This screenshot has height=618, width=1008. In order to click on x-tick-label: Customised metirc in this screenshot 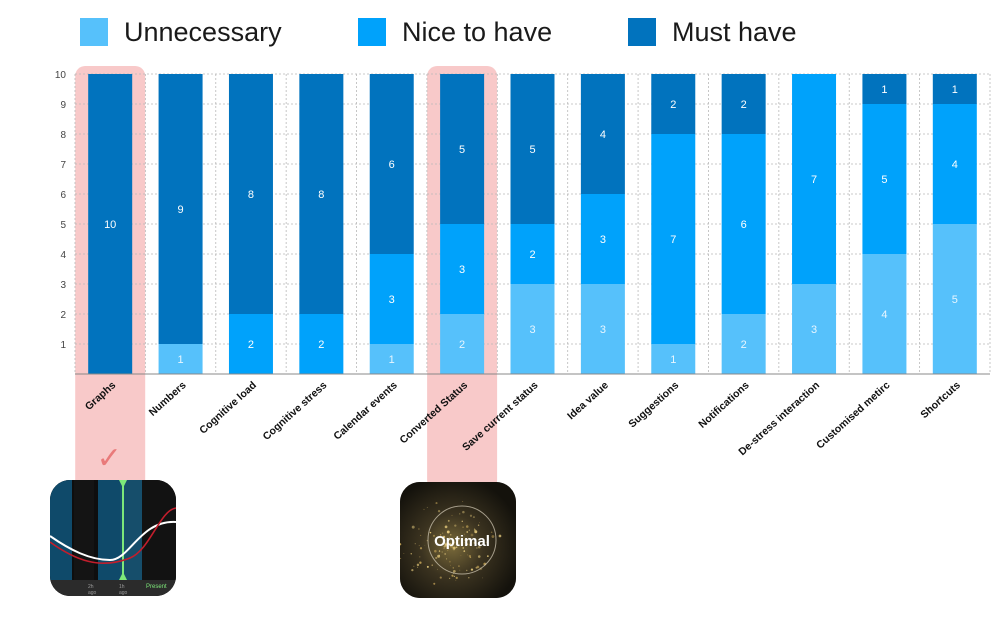, I will do `click(853, 415)`.